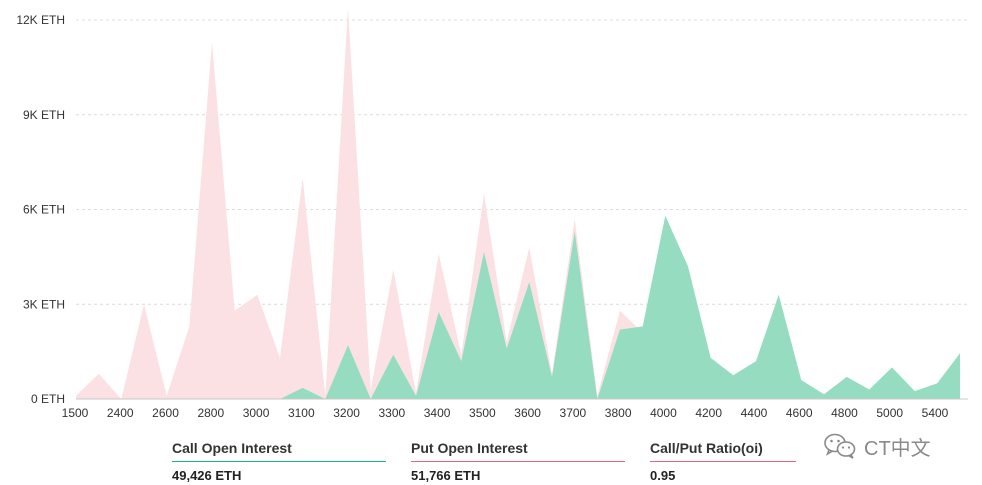 The height and width of the screenshot is (485, 982). What do you see at coordinates (44, 210) in the screenshot?
I see `y-tick-label: 6K ETH` at bounding box center [44, 210].